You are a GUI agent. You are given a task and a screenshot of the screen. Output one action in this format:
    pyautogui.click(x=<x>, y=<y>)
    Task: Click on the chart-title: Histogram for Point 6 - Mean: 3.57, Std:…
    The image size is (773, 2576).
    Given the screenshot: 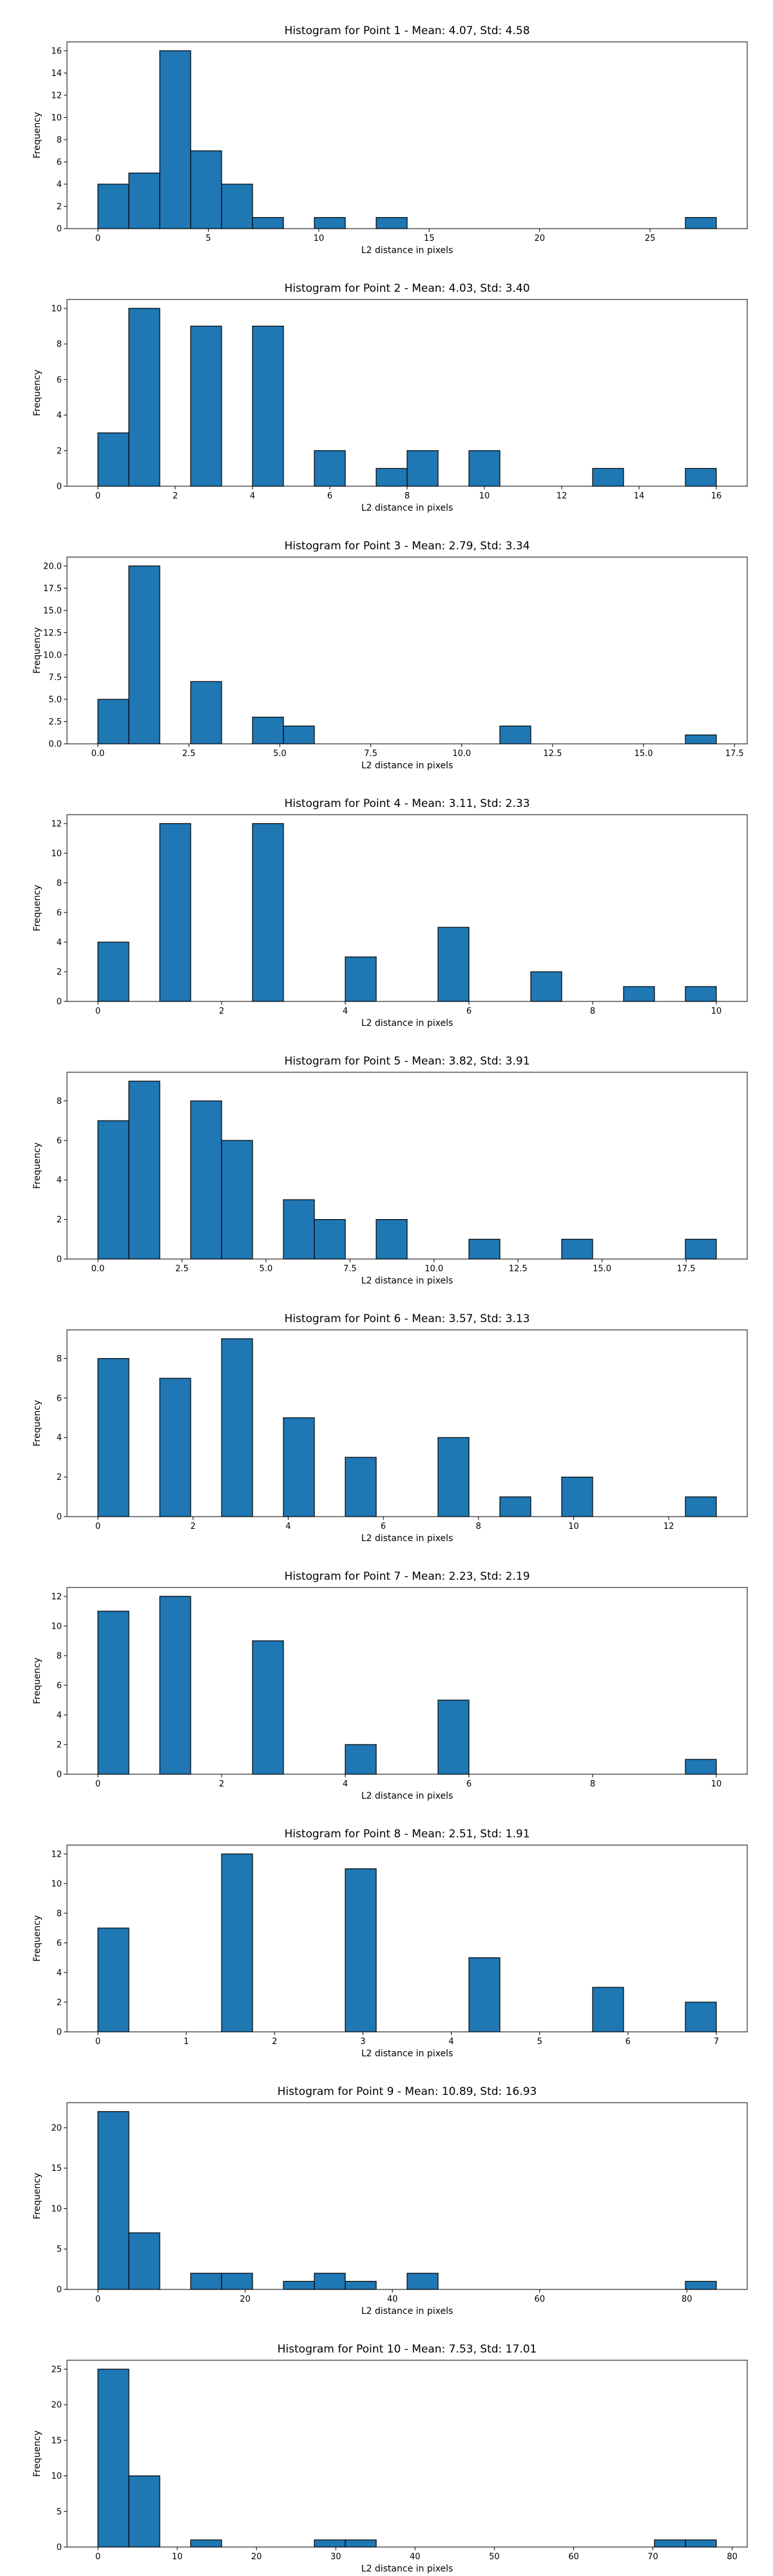 What is the action you would take?
    pyautogui.click(x=407, y=1319)
    